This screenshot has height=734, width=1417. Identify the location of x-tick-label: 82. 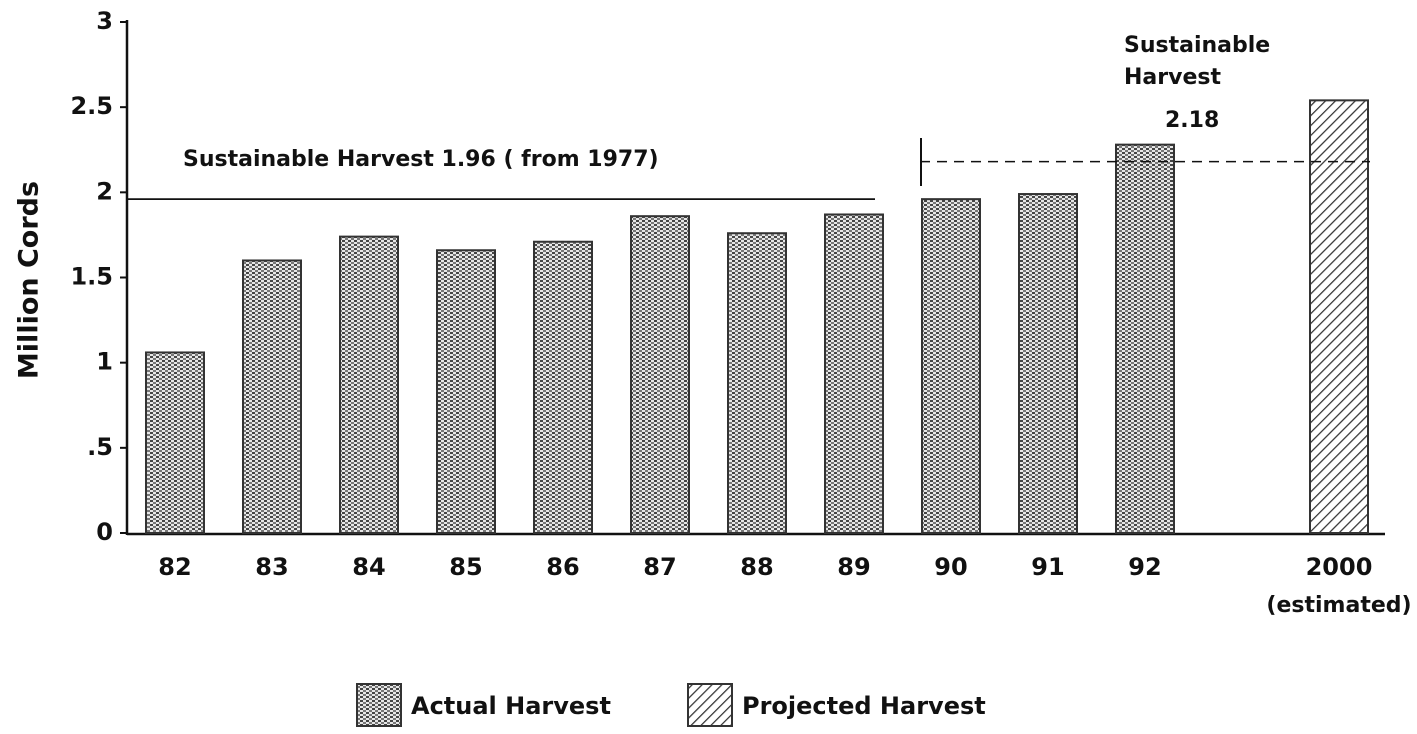
(174, 567).